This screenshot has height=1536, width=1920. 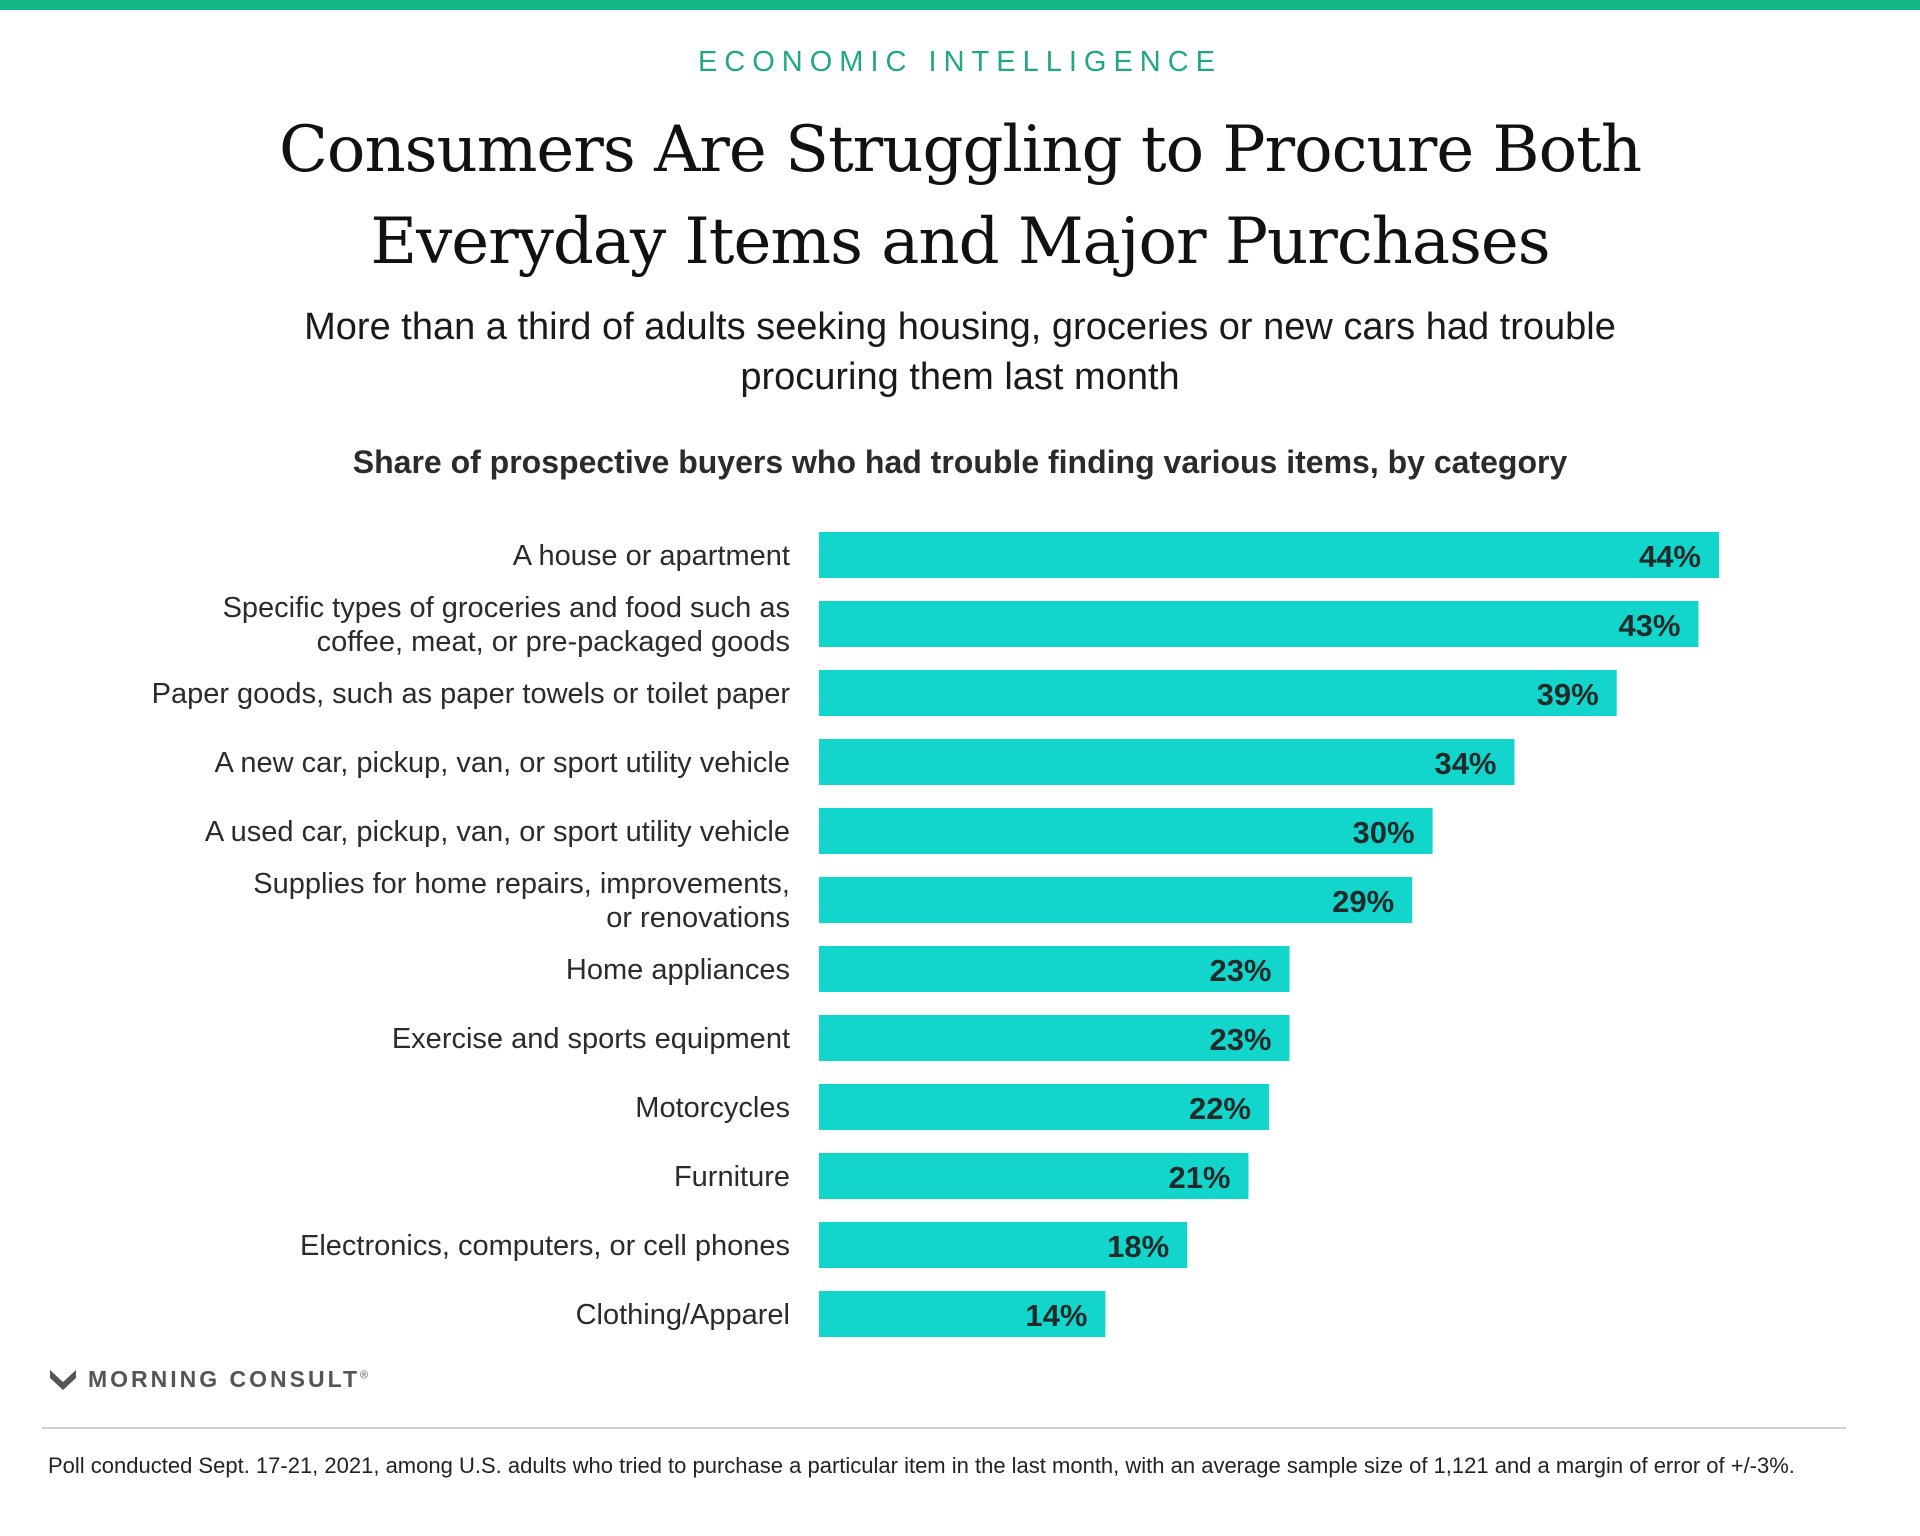 I want to click on category-label-10: Electronics, computers, or cell phones, so click(x=545, y=1246).